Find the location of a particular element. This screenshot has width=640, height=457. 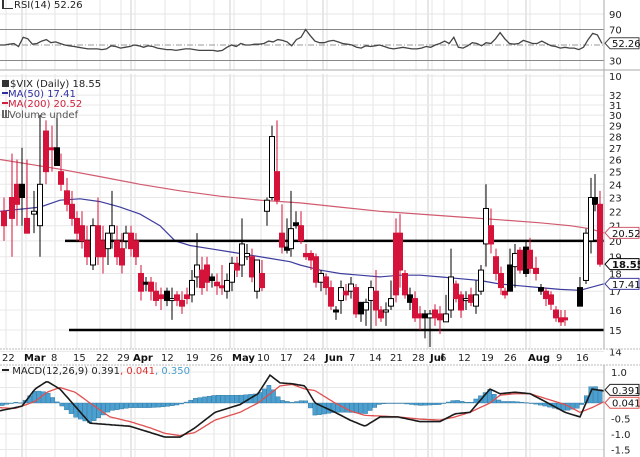

macd-histogram is located at coordinates (301, 404).